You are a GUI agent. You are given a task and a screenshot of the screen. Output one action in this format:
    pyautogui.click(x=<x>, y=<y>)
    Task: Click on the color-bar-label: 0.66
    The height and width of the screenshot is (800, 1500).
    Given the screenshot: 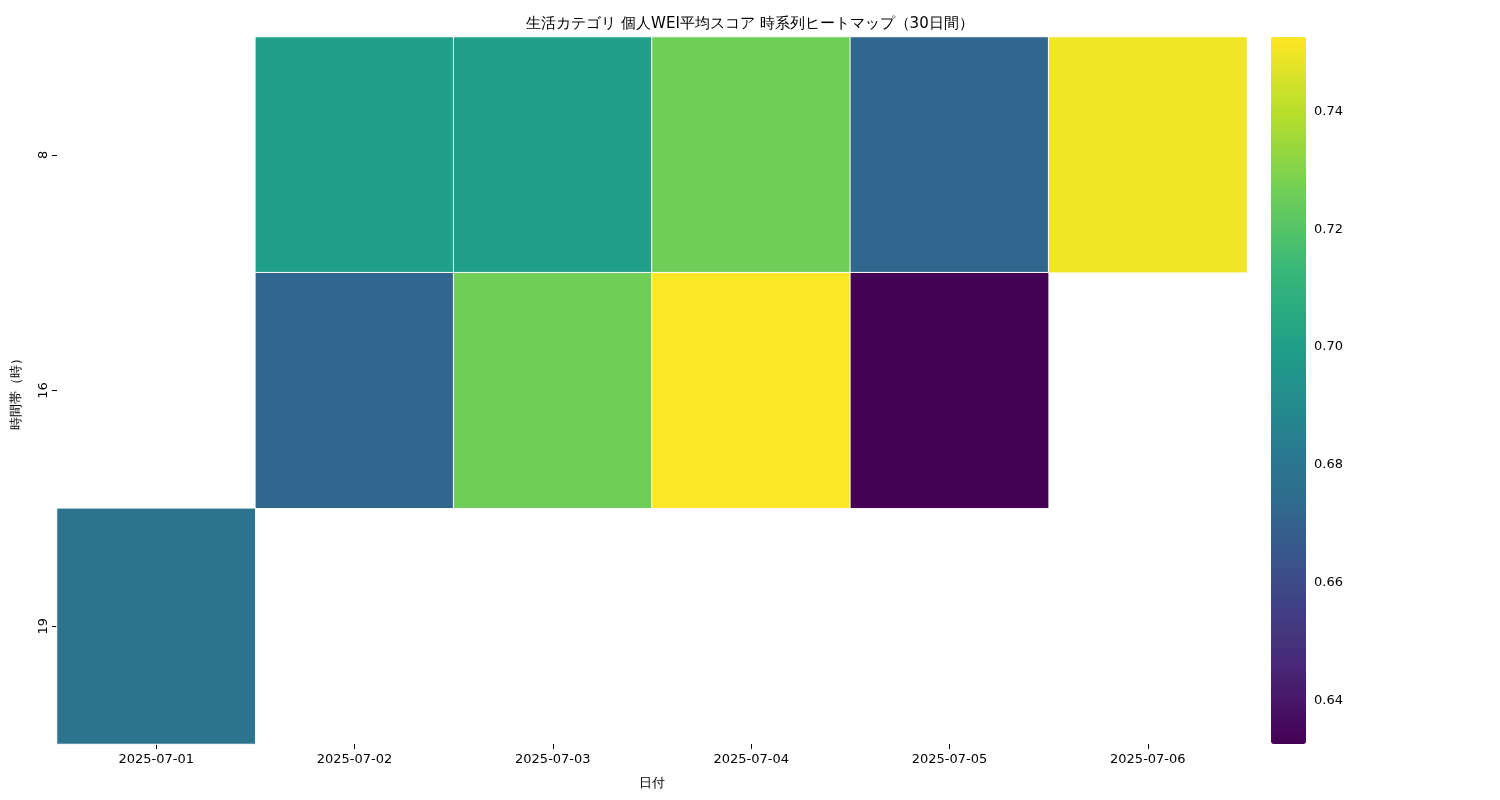 What is the action you would take?
    pyautogui.click(x=1328, y=582)
    